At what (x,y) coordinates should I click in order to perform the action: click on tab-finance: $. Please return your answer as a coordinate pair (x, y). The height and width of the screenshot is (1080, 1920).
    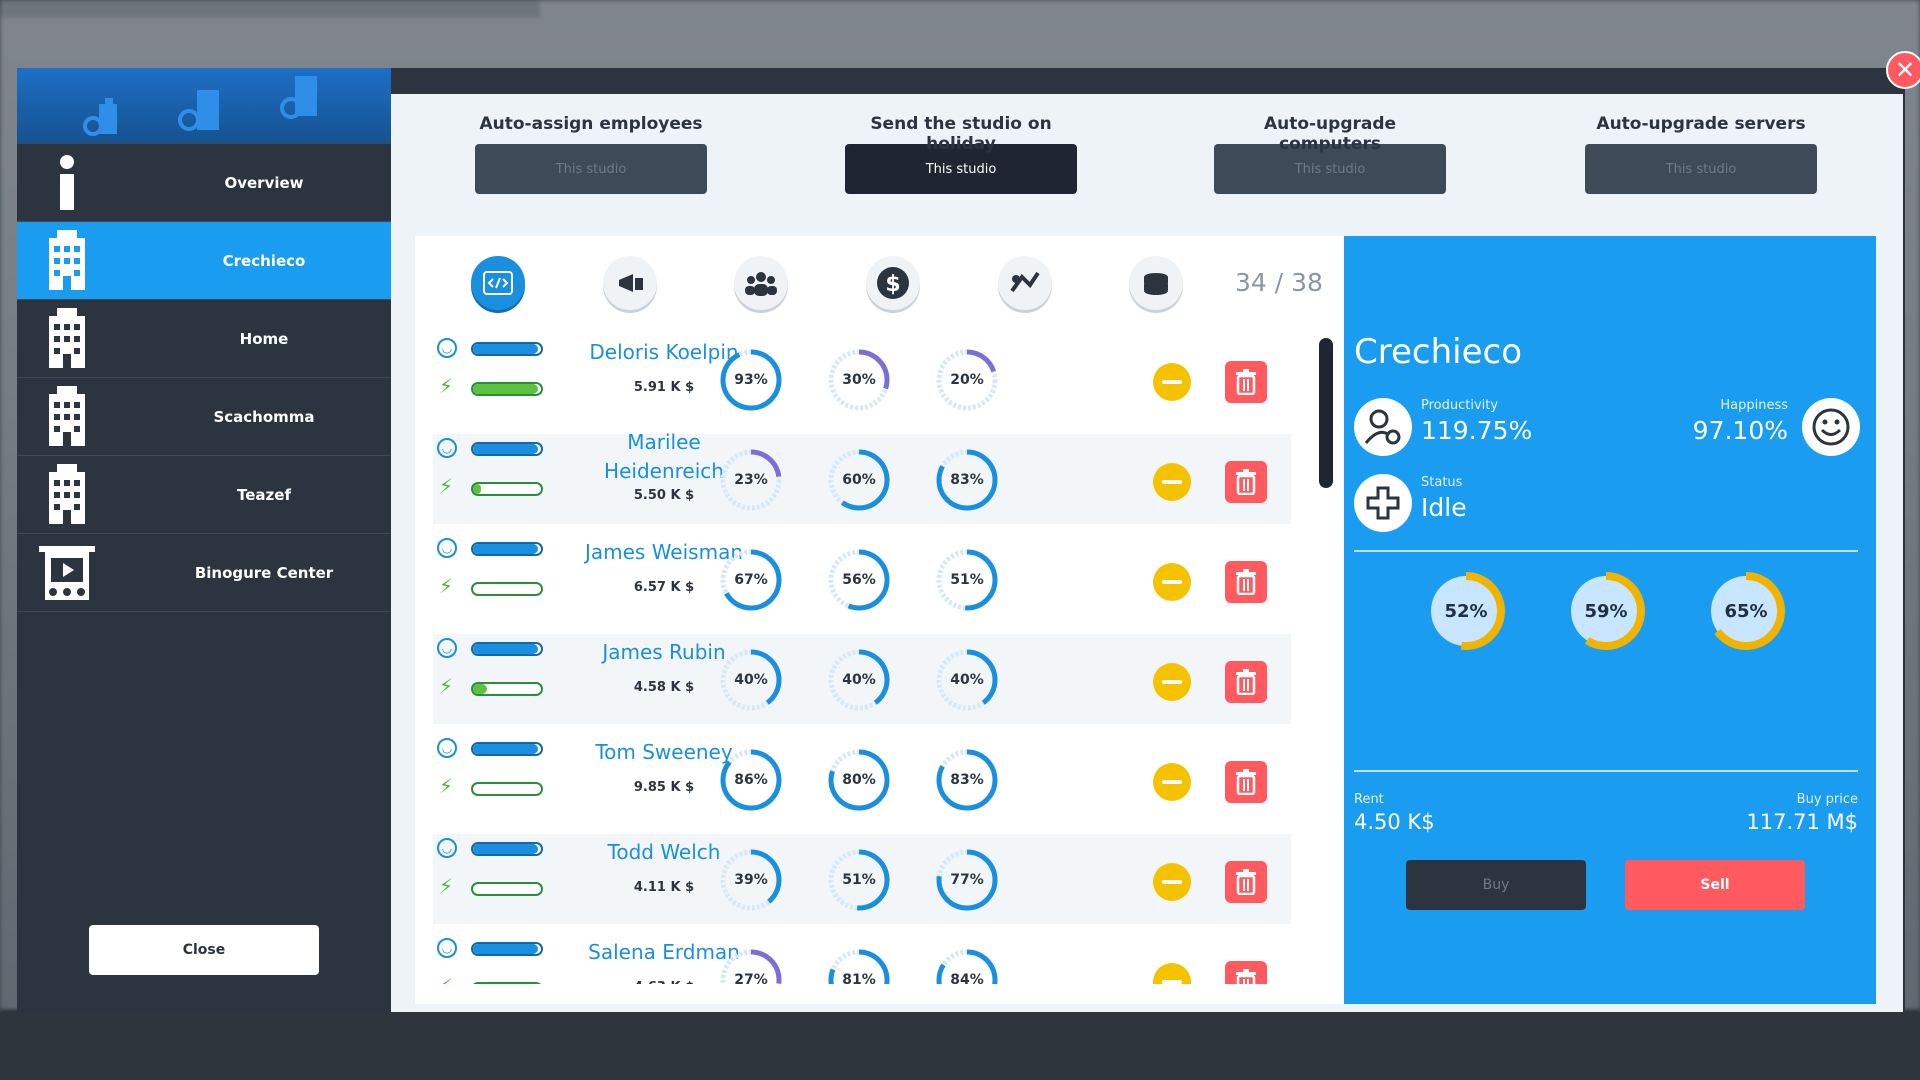
    Looking at the image, I should click on (893, 283).